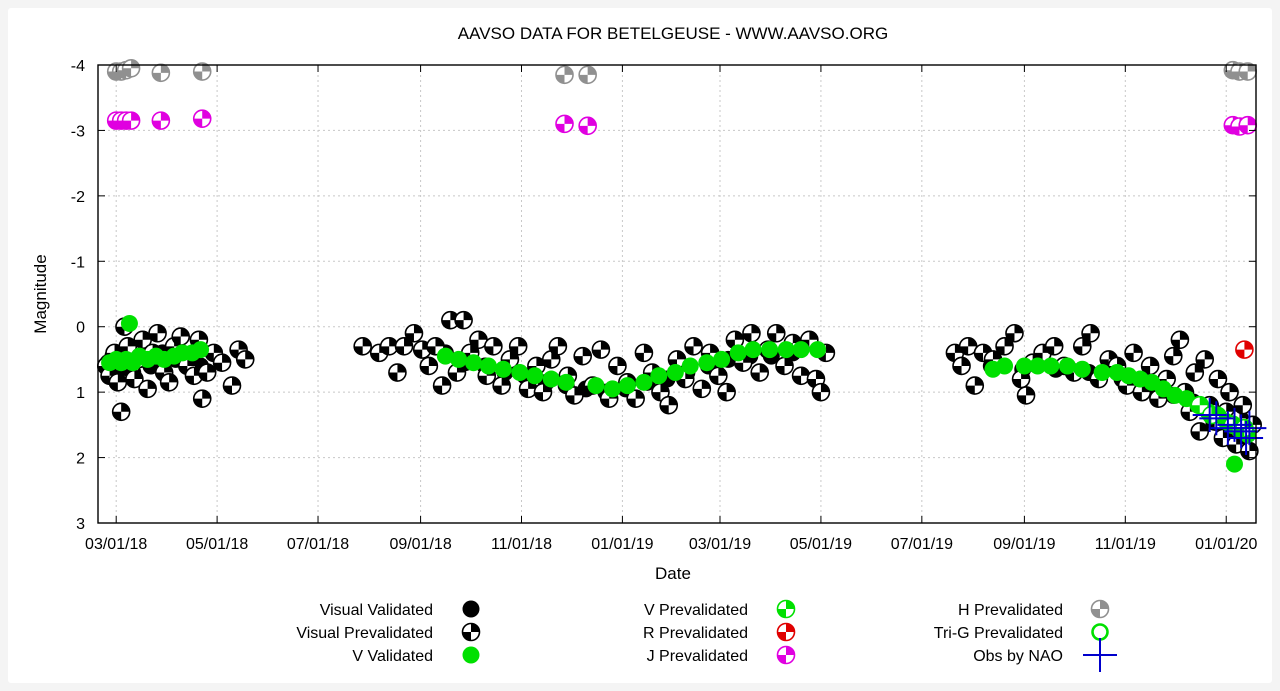 The width and height of the screenshot is (1280, 691). Describe the element at coordinates (40, 293) in the screenshot. I see `y-axis-label: Magnitude` at that location.